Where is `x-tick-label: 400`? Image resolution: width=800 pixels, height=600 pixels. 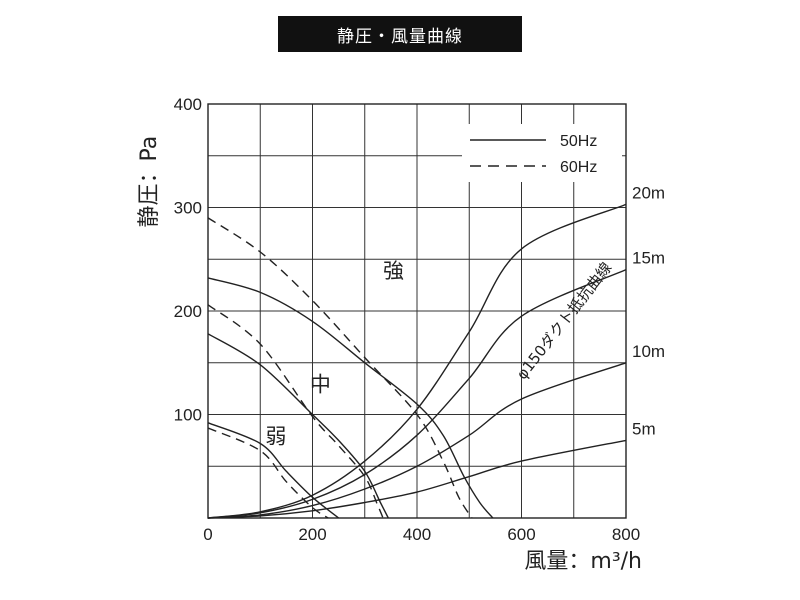
x-tick-label: 400 is located at coordinates (417, 534).